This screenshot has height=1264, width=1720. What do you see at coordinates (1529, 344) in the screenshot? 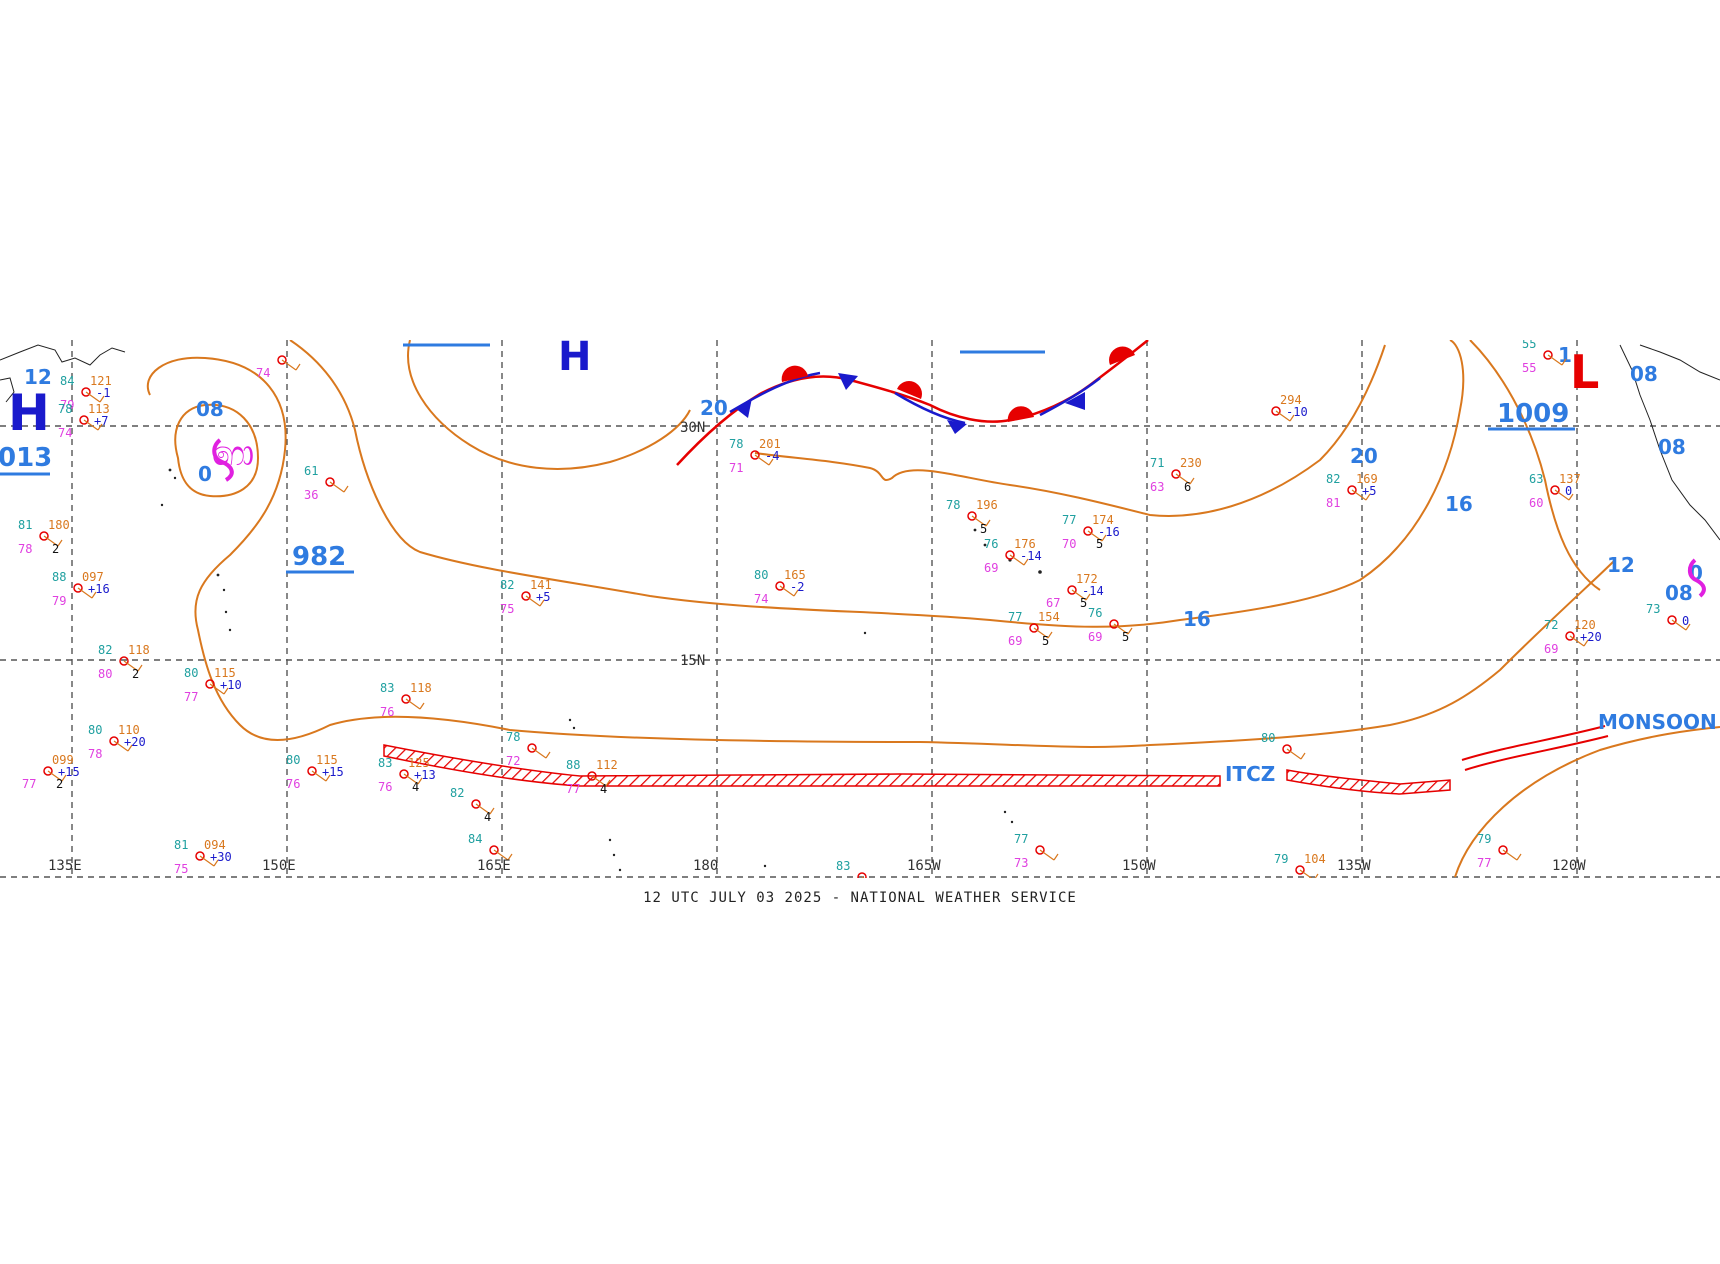
I see `station-temperature: 55` at bounding box center [1529, 344].